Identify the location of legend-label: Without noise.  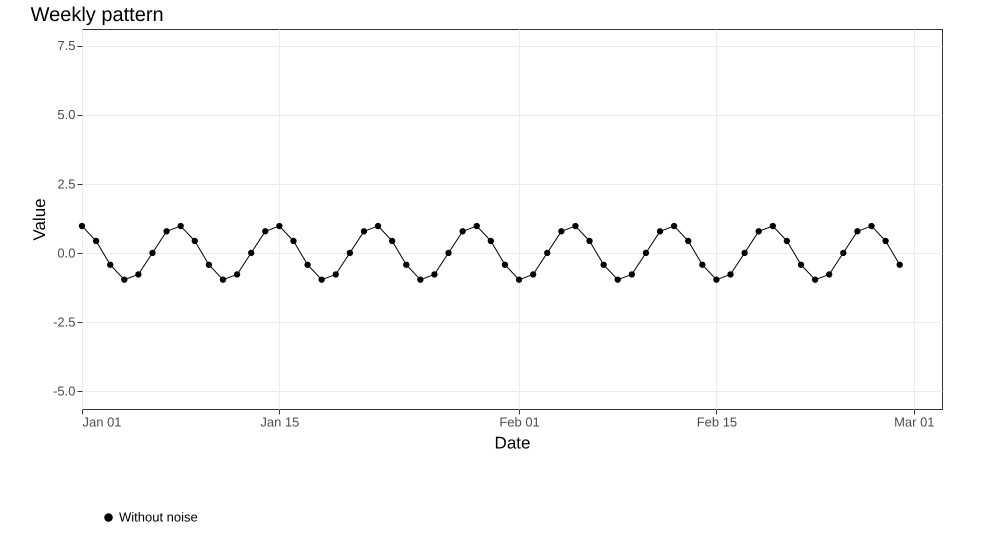
(158, 517).